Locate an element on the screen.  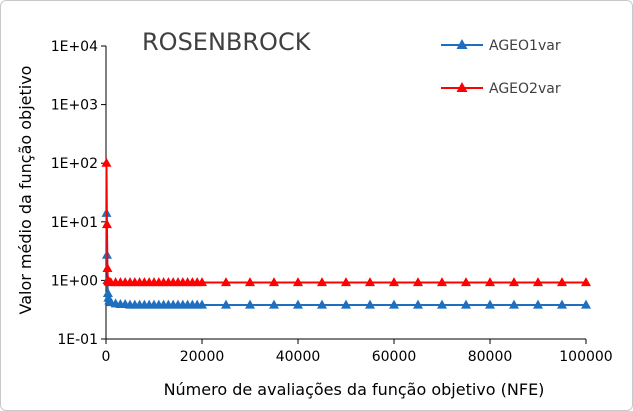
legend: AGEO1var AGEO2var is located at coordinates (501, 67).